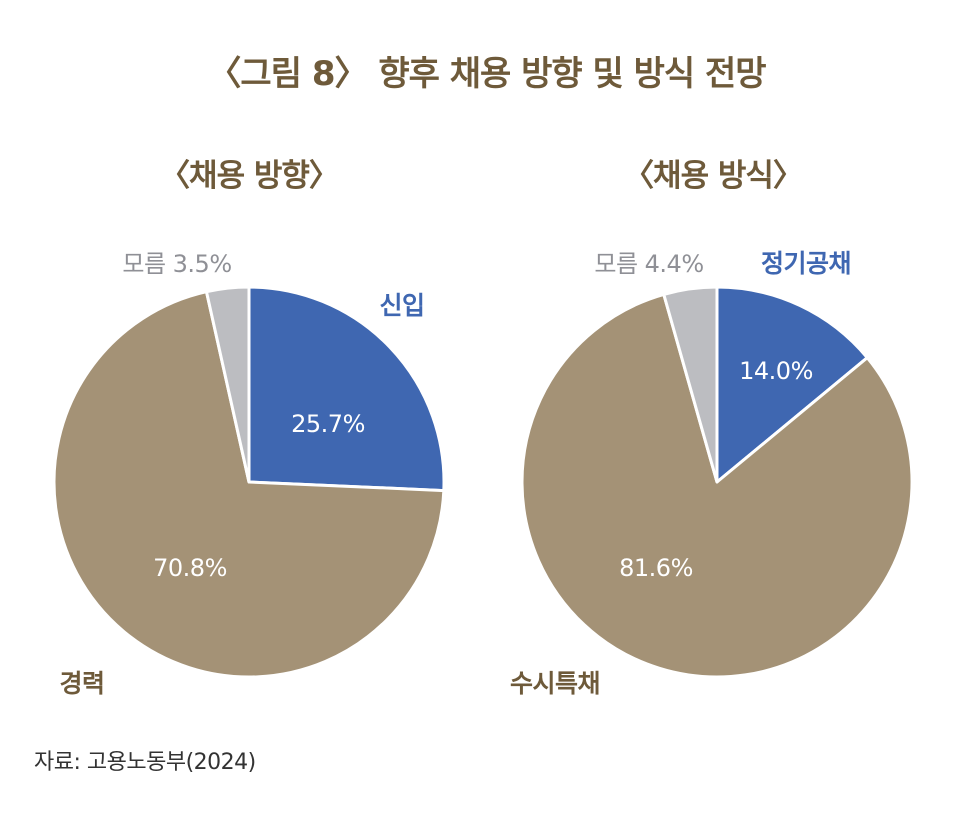 Image resolution: width=973 pixels, height=835 pixels. Describe the element at coordinates (776, 371) in the screenshot. I see `slice-value-method-0: 14.0%` at that location.